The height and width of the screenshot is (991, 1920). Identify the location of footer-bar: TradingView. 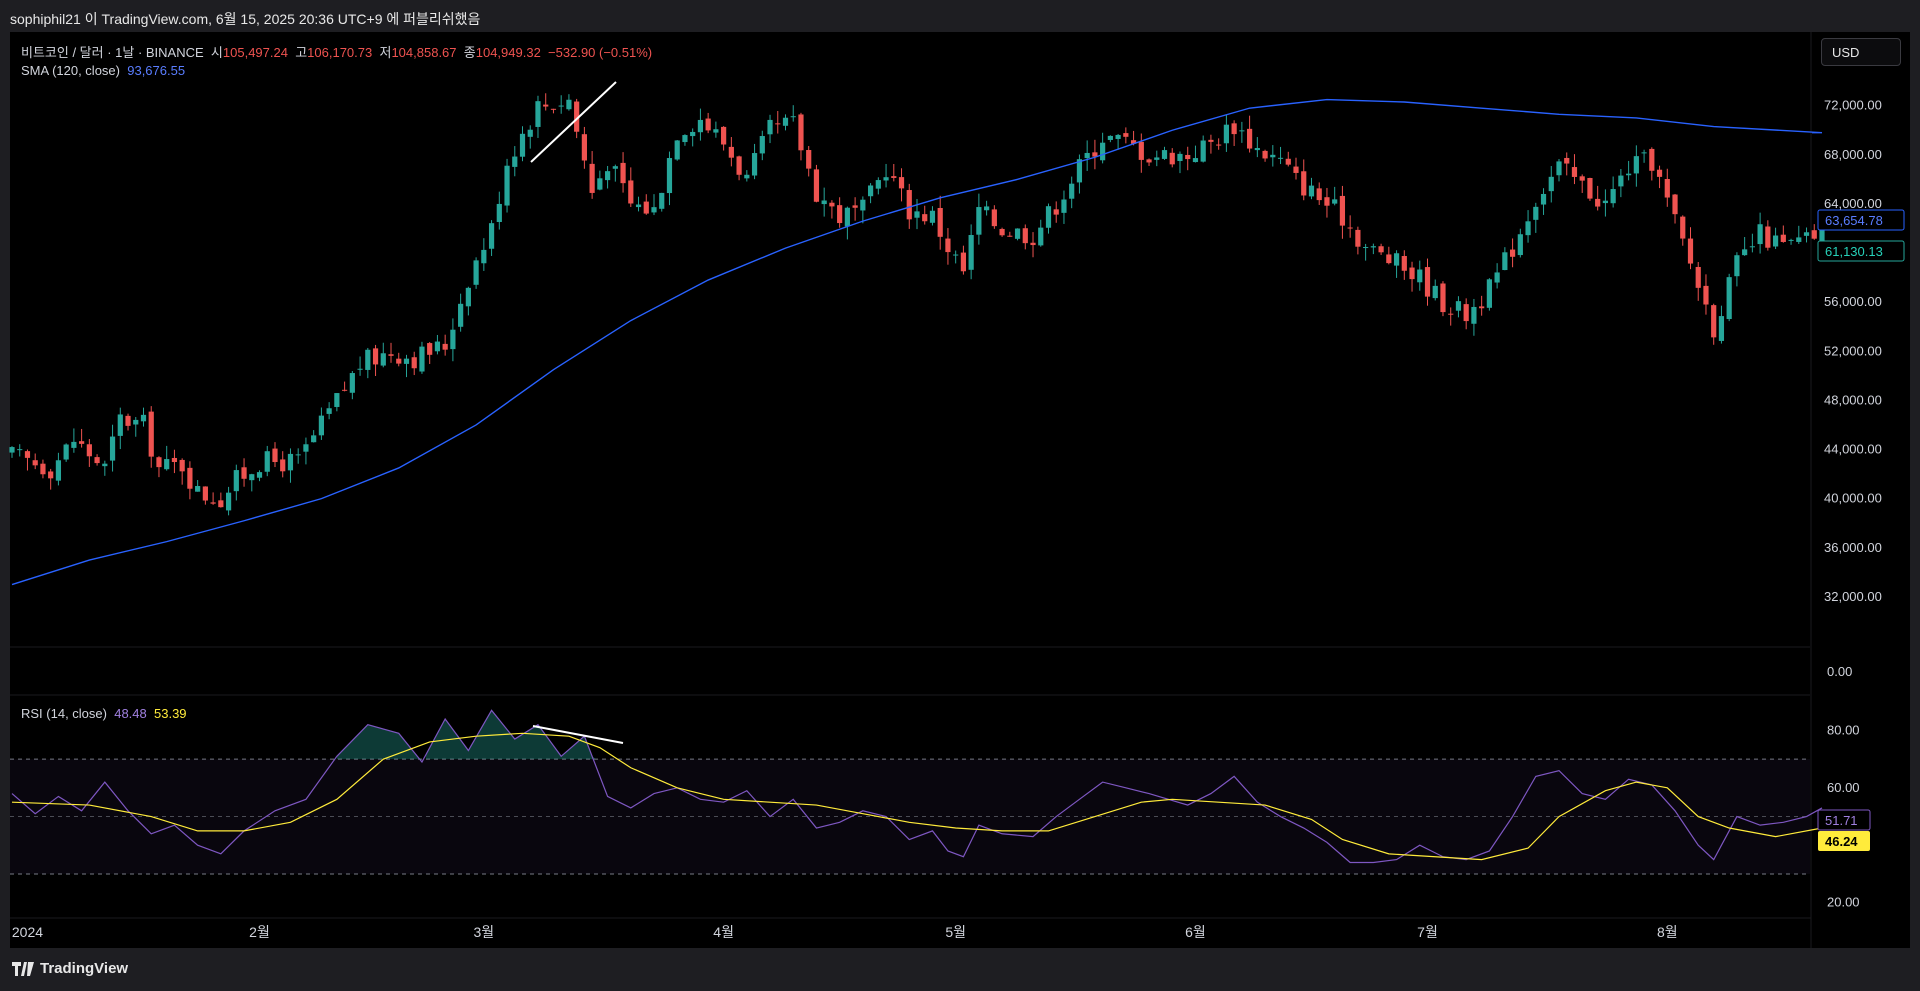
(960, 969).